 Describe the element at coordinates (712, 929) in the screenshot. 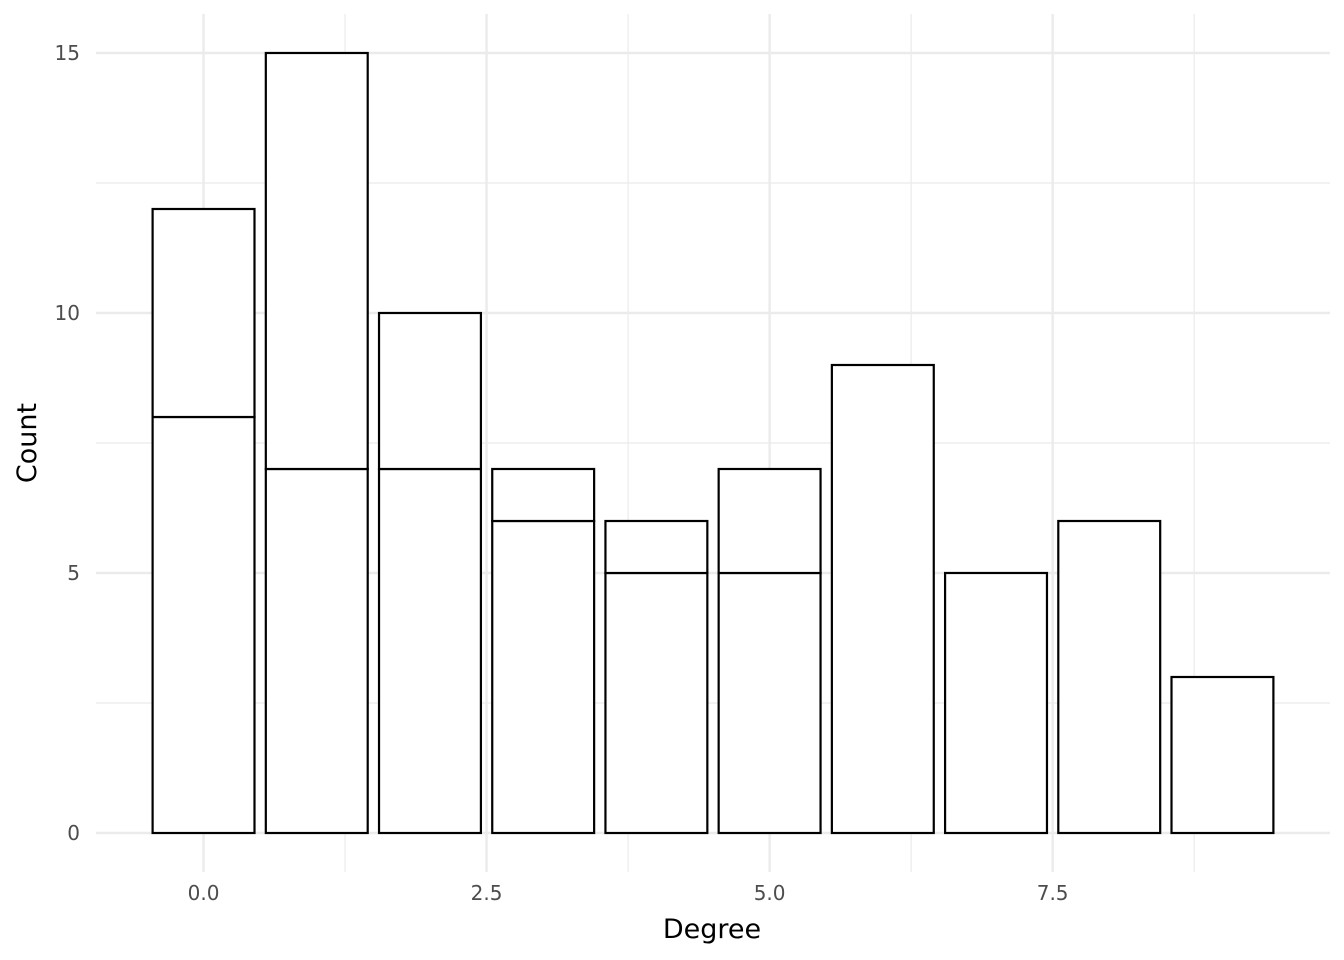

I see `x-axis-title: Degree` at that location.